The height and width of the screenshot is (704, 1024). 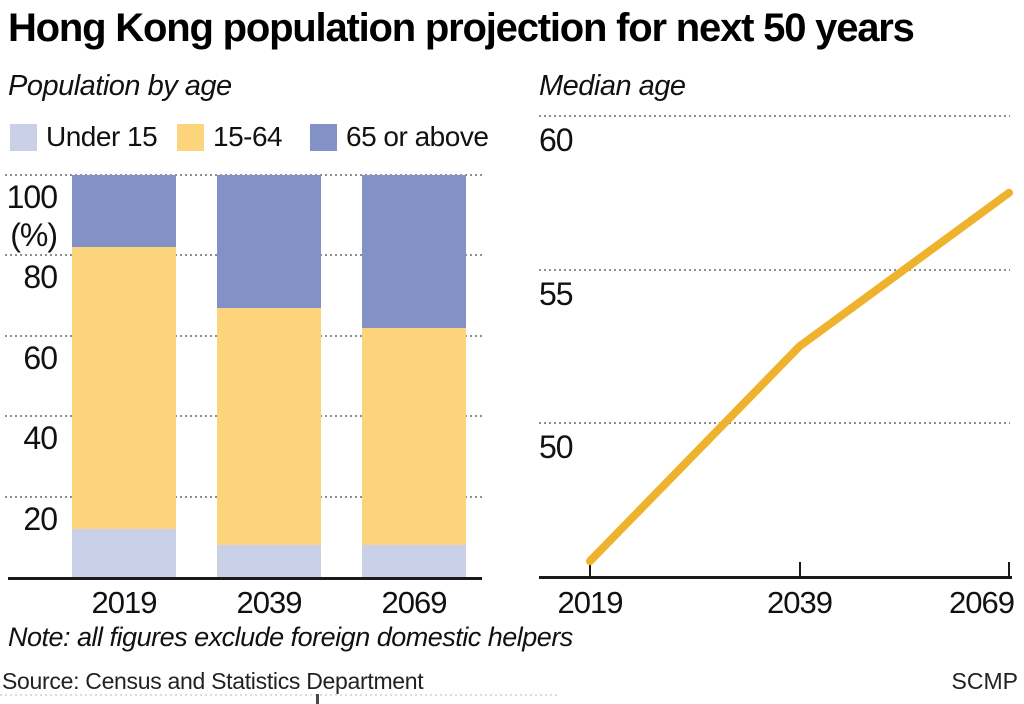 What do you see at coordinates (775, 577) in the screenshot?
I see `line-x-axis` at bounding box center [775, 577].